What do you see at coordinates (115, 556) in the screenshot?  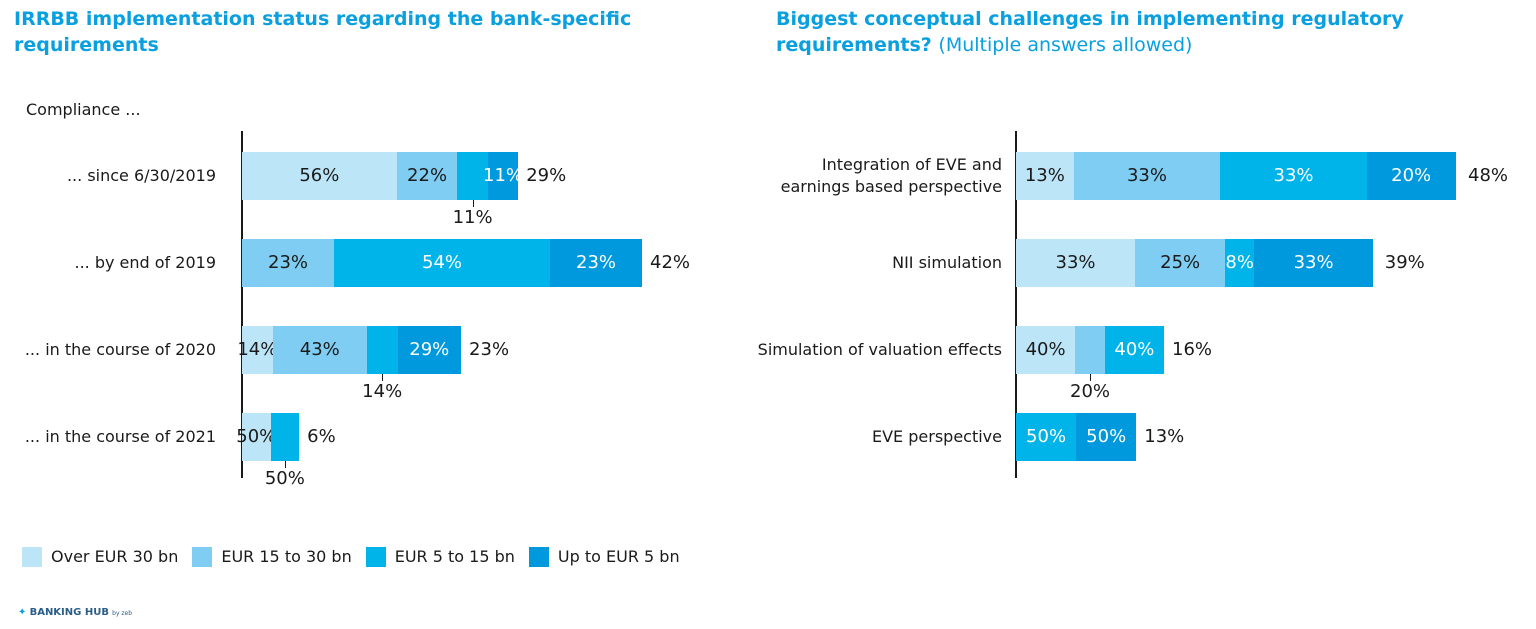 I see `legend-label: Over EUR 30 bn` at bounding box center [115, 556].